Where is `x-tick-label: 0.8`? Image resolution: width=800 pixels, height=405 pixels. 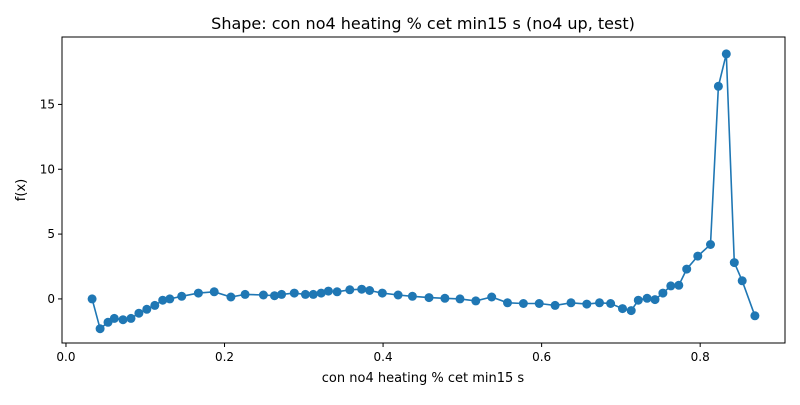 x-tick-label: 0.8 is located at coordinates (700, 357).